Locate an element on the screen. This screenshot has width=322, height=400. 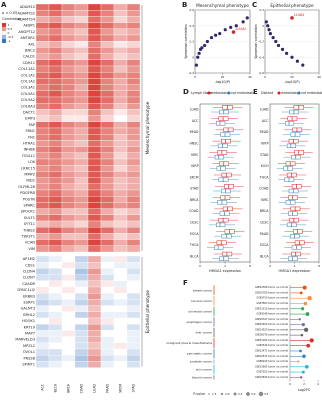
legend-marker is located at coordinates (299, 93).